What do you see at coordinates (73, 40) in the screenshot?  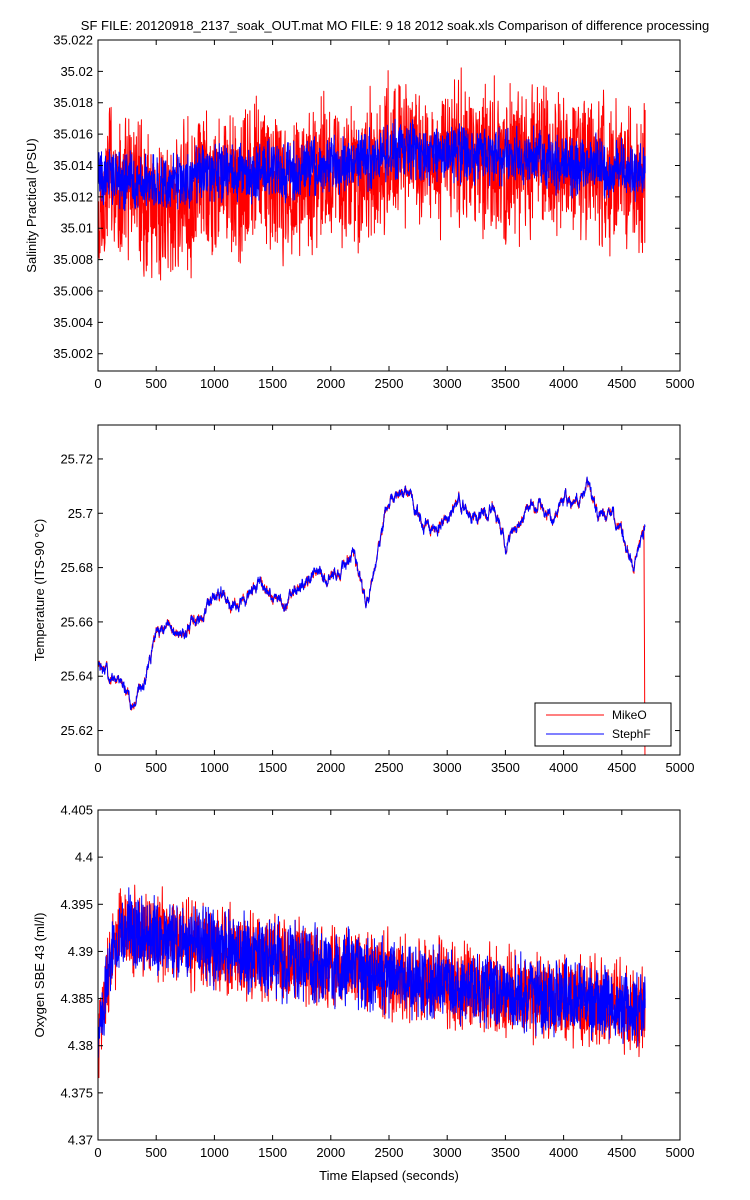 I see `salinity-y-tick-label: 35.022` at bounding box center [73, 40].